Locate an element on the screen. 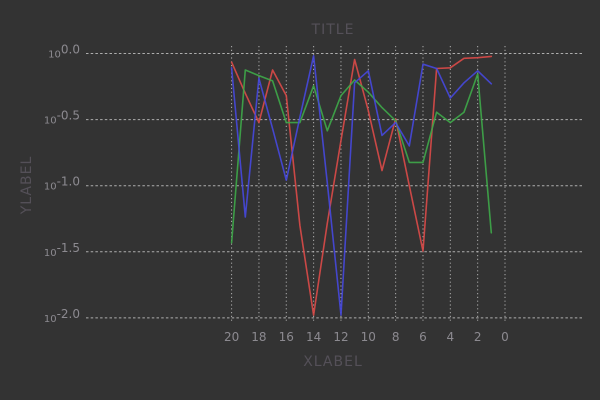 Image resolution: width=600 pixels, height=400 pixels. x-tick-label: 20 is located at coordinates (231, 337).